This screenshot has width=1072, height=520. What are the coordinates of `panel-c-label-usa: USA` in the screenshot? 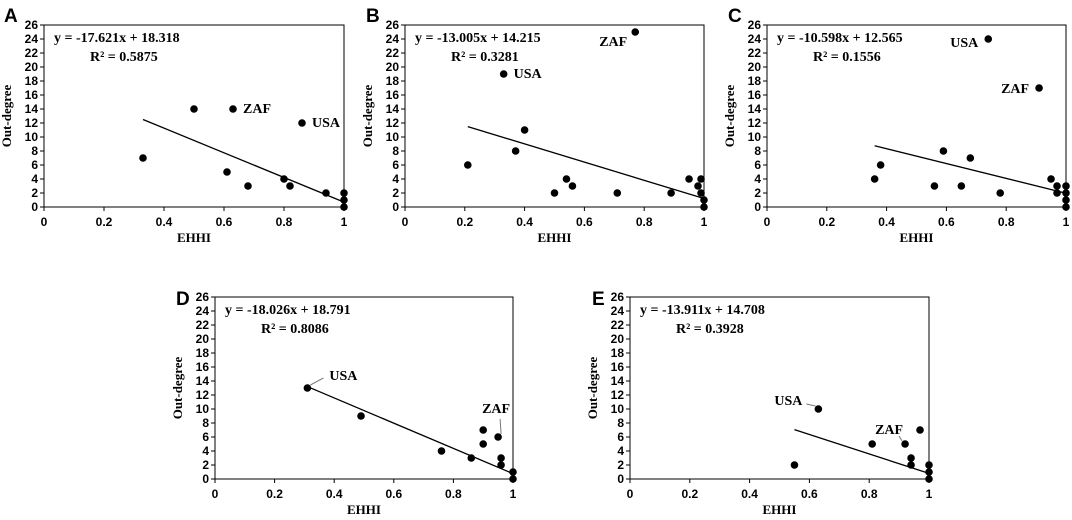 It's located at (964, 43).